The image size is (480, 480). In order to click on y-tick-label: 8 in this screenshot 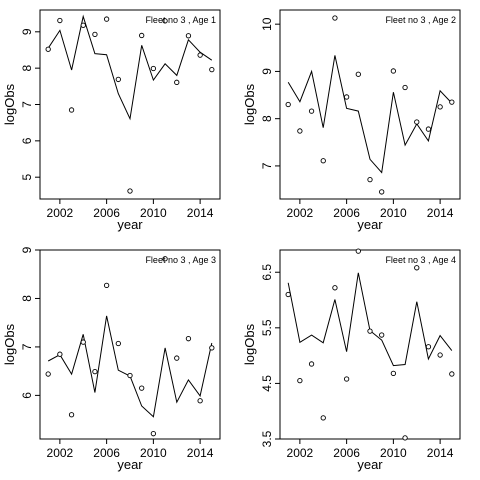, I will do `click(267, 118)`.